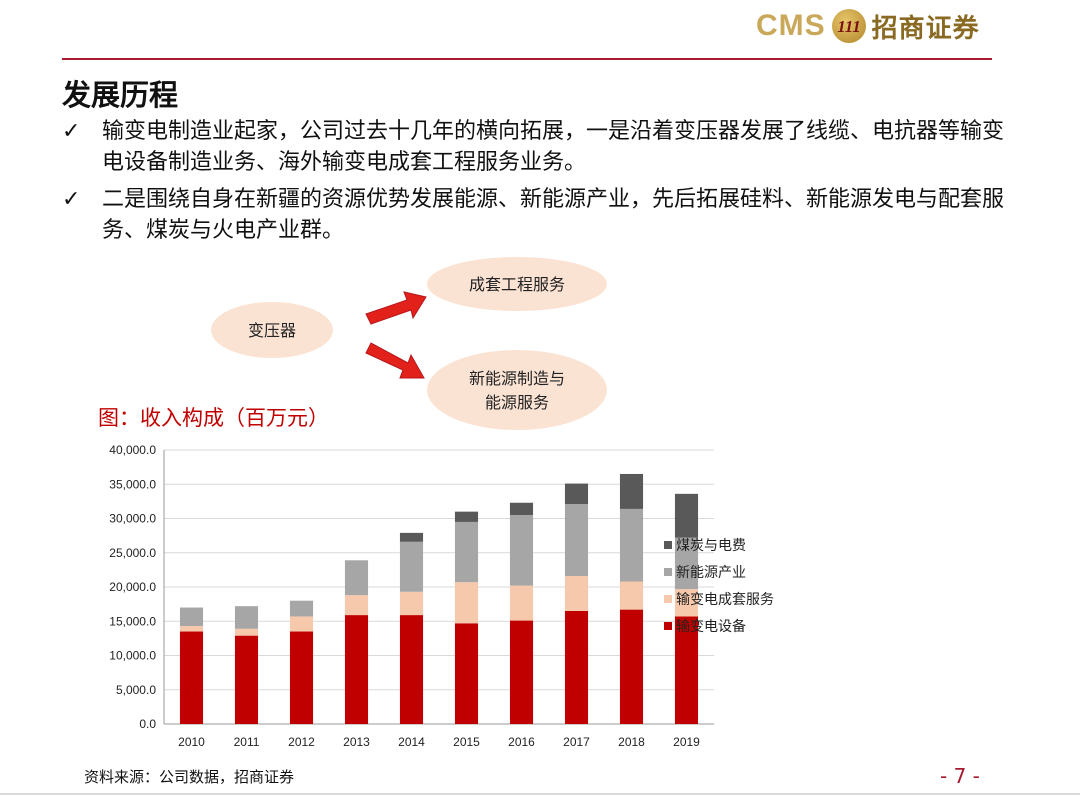 This screenshot has width=1080, height=796. I want to click on diagram-node-engineering, so click(517, 284).